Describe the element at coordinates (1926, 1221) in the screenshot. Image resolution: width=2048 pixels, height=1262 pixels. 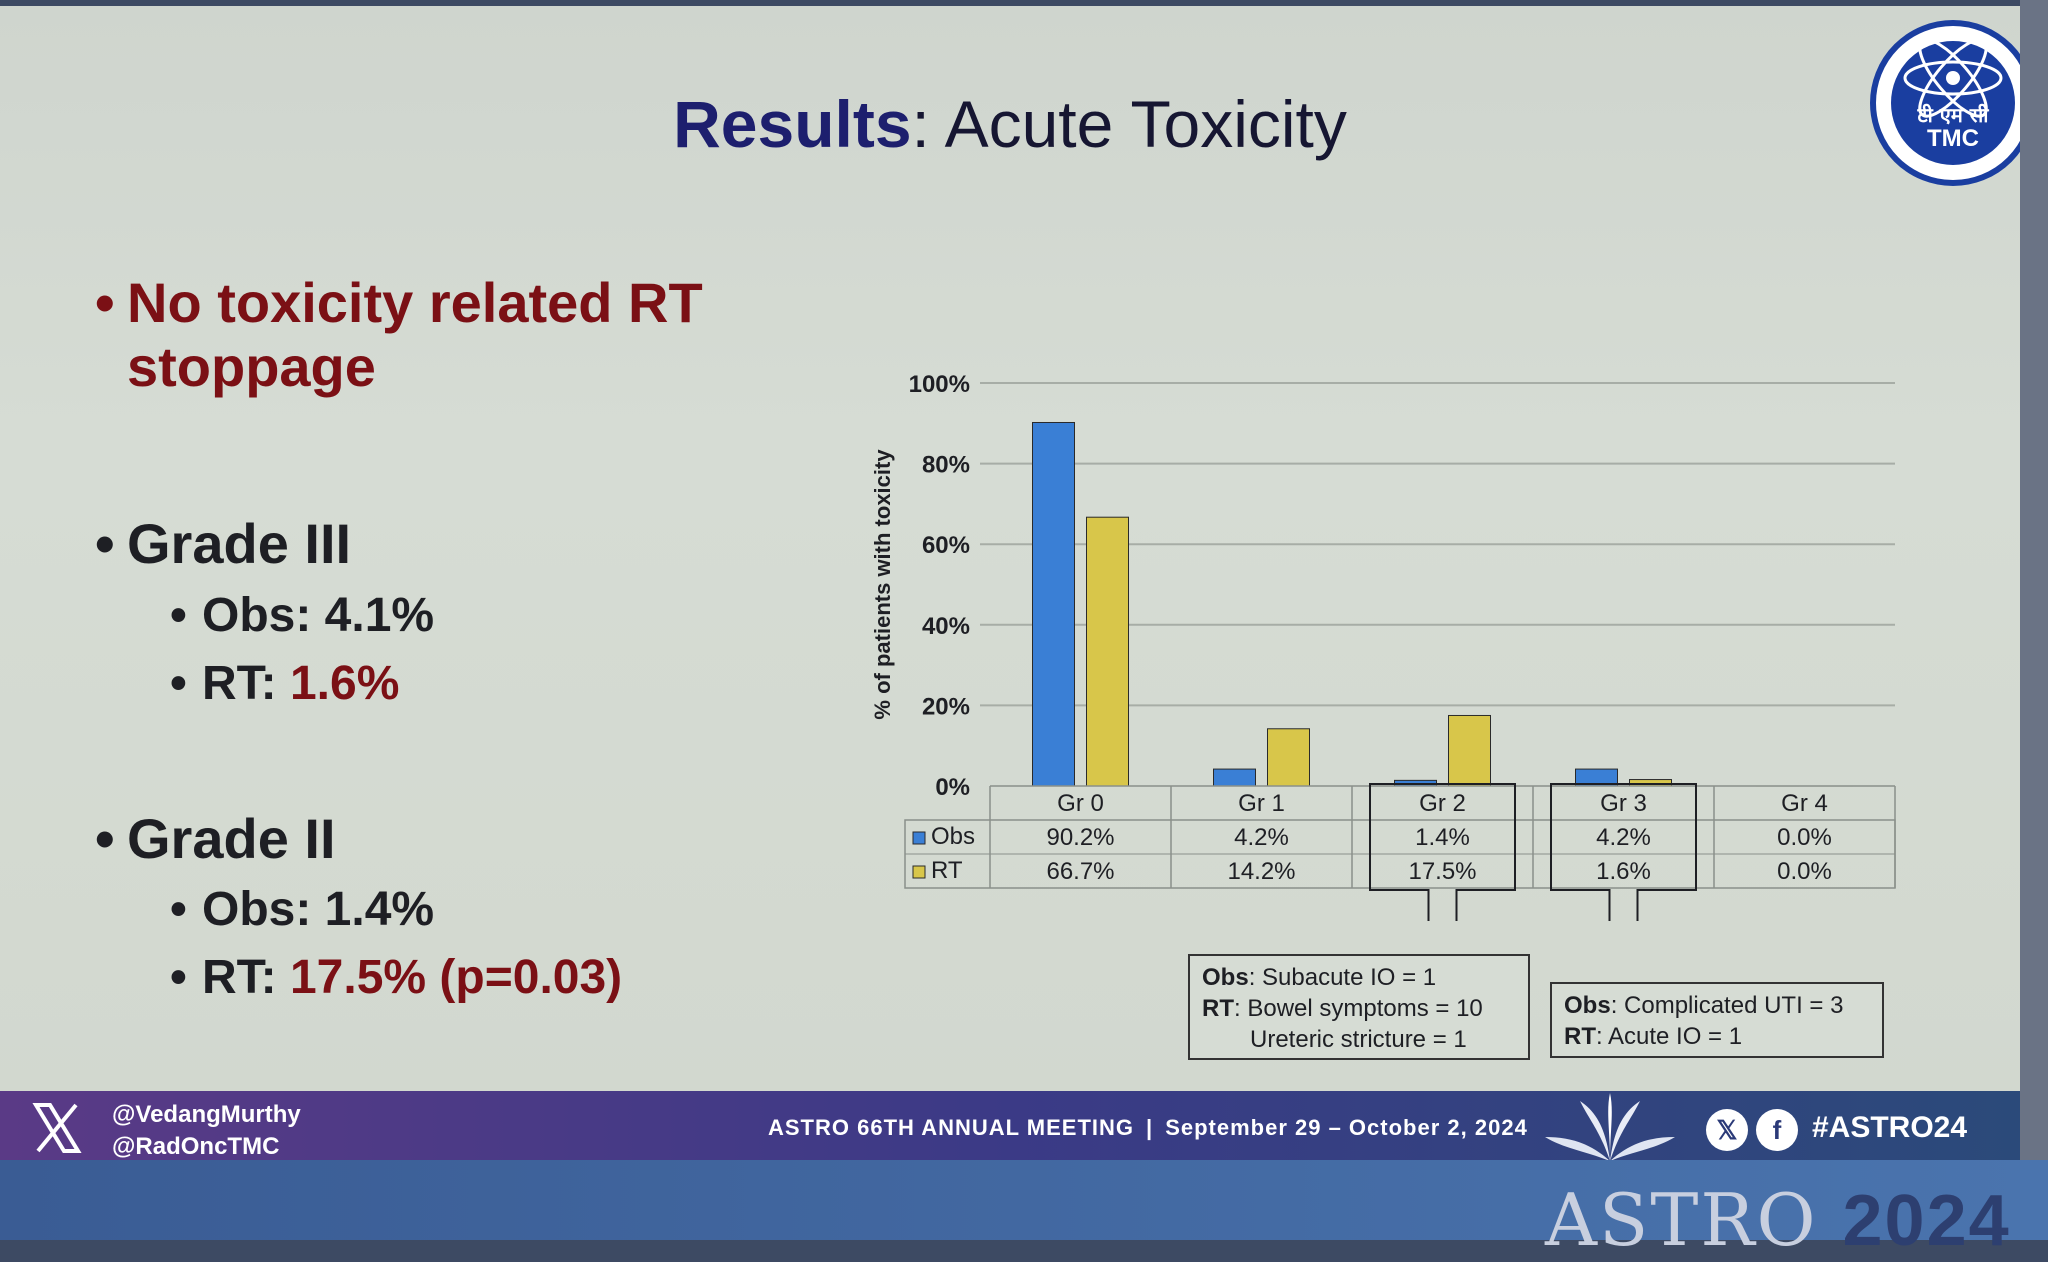
I see `astro-year: 2024` at that location.